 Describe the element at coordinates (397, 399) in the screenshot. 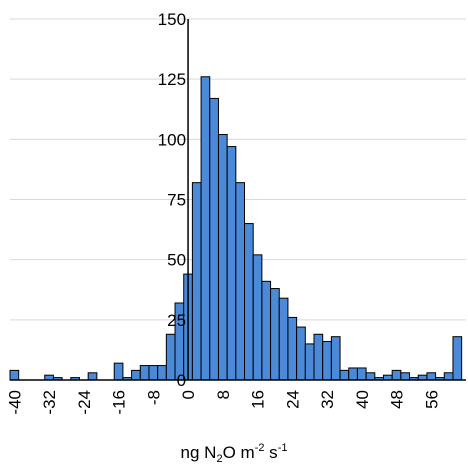

I see `x-tick-label: 48` at that location.